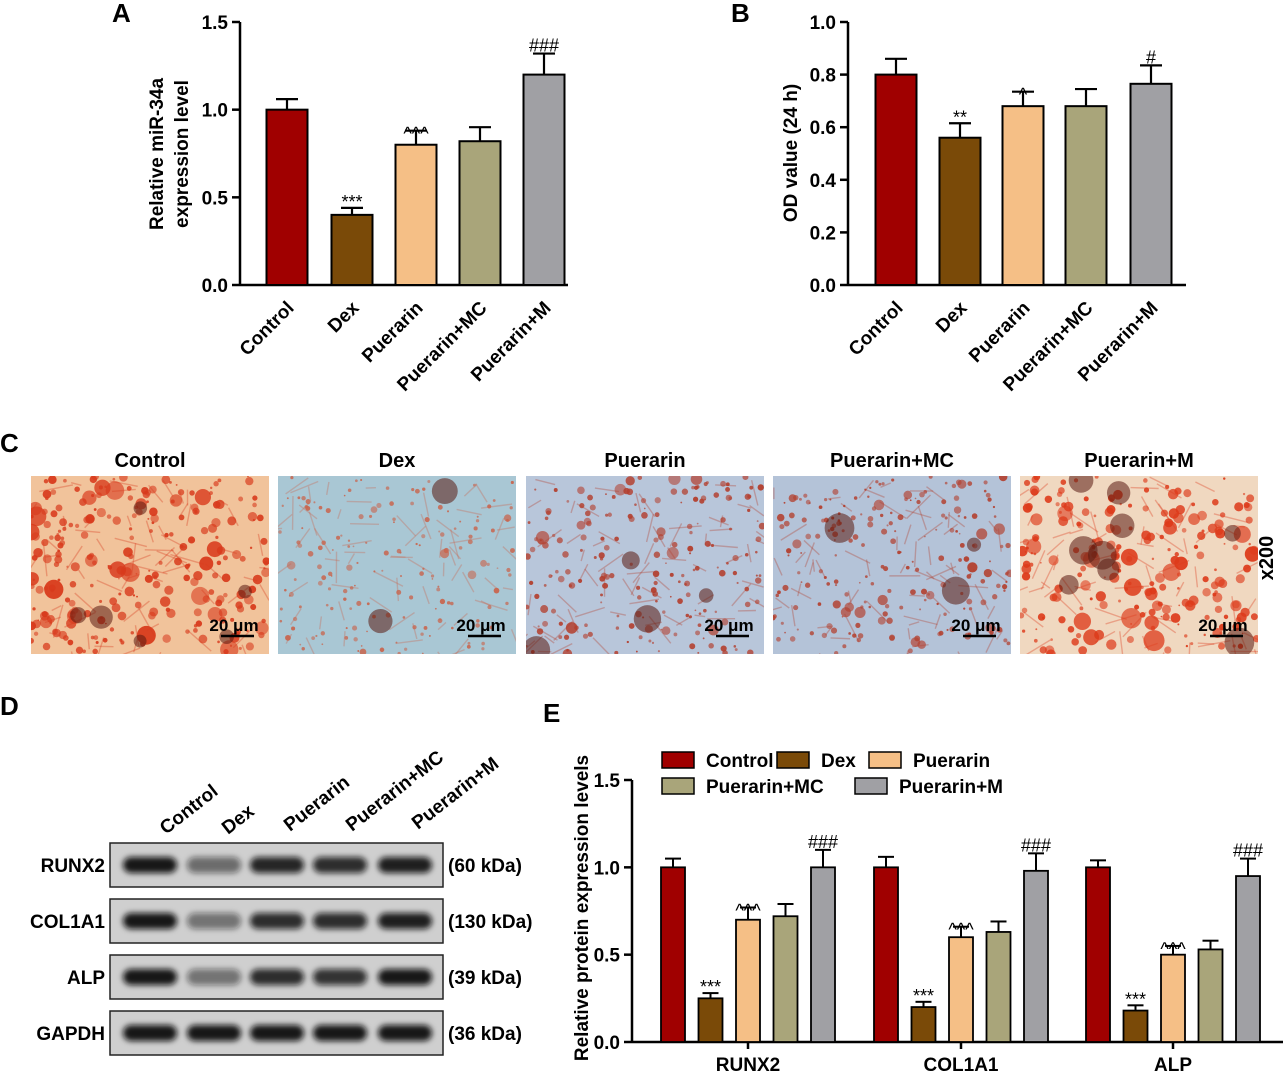  Describe the element at coordinates (999, 987) in the screenshot. I see `chart-e-bar` at that location.